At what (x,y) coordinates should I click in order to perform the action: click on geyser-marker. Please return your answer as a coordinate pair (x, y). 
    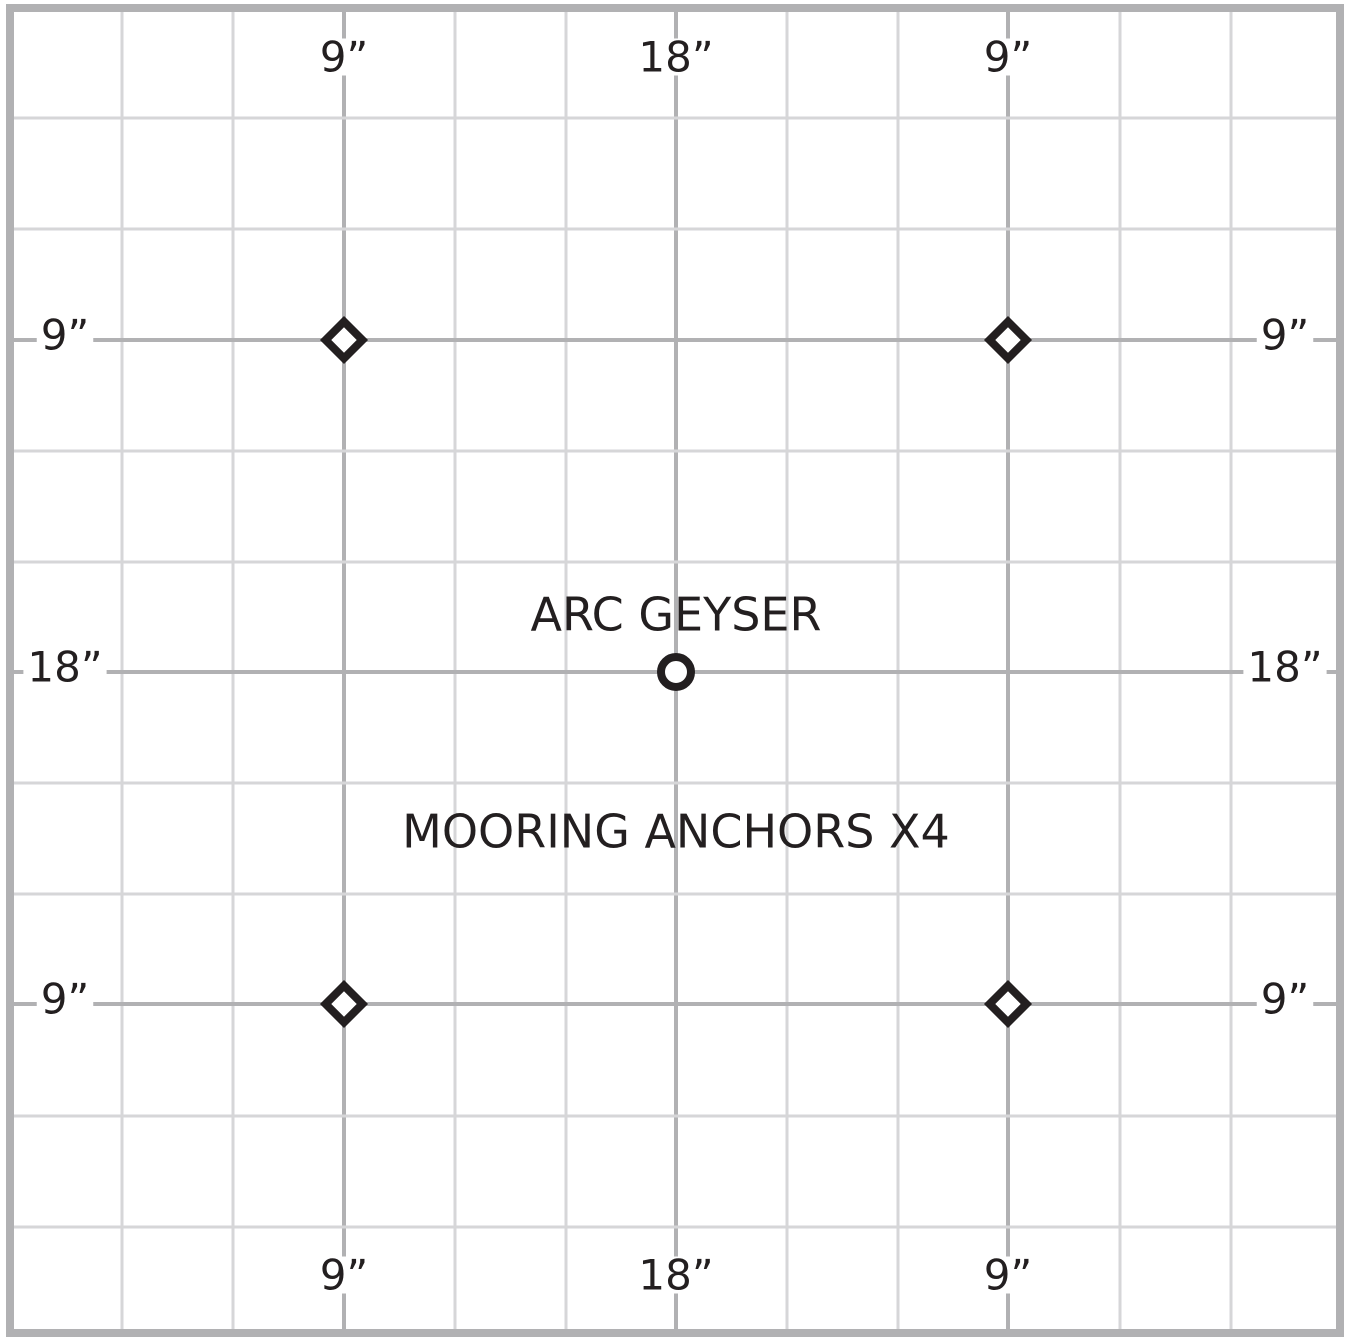
    Looking at the image, I should click on (676, 672).